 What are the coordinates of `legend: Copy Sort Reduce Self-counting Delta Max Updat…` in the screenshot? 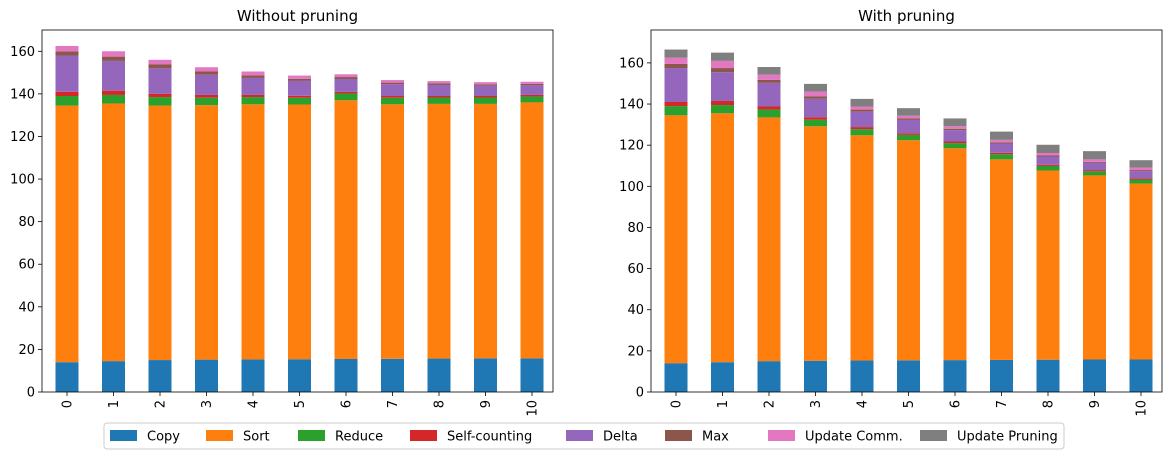 It's located at (584, 436).